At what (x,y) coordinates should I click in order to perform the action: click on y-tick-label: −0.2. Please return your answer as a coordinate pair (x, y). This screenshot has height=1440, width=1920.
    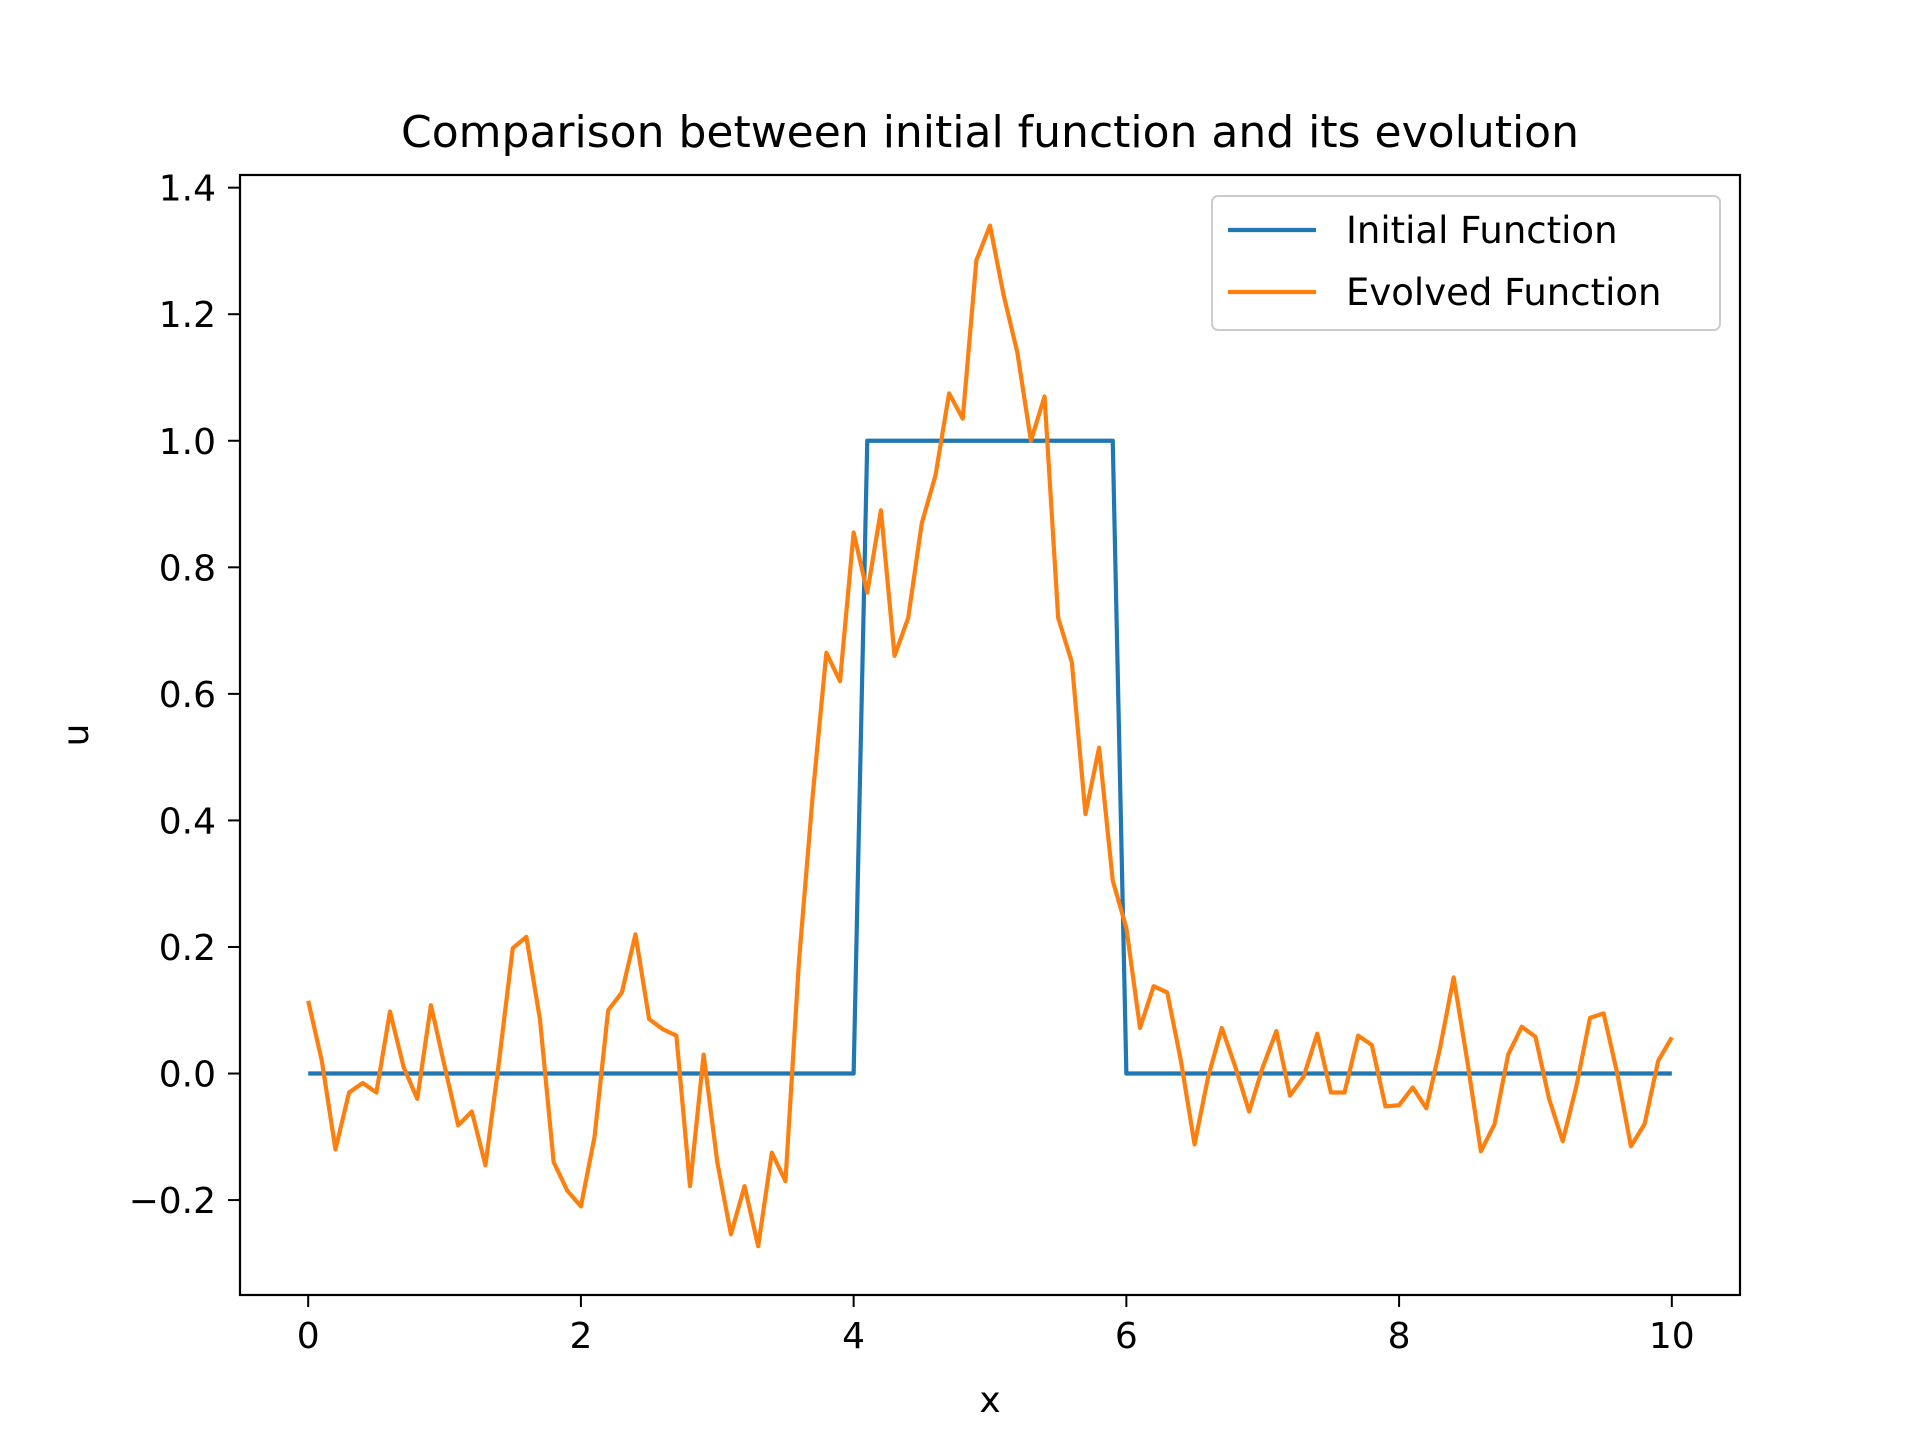
    Looking at the image, I should click on (172, 1201).